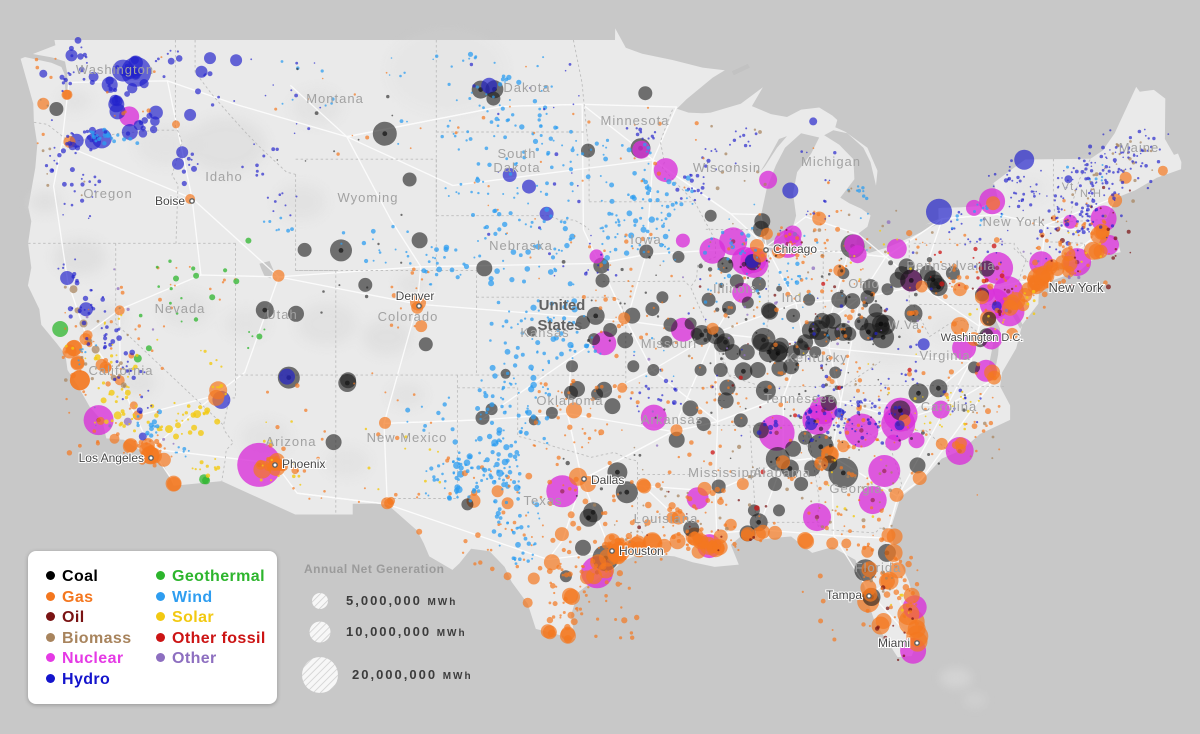  Describe the element at coordinates (415, 296) in the screenshot. I see `svg-text: Denver` at that location.